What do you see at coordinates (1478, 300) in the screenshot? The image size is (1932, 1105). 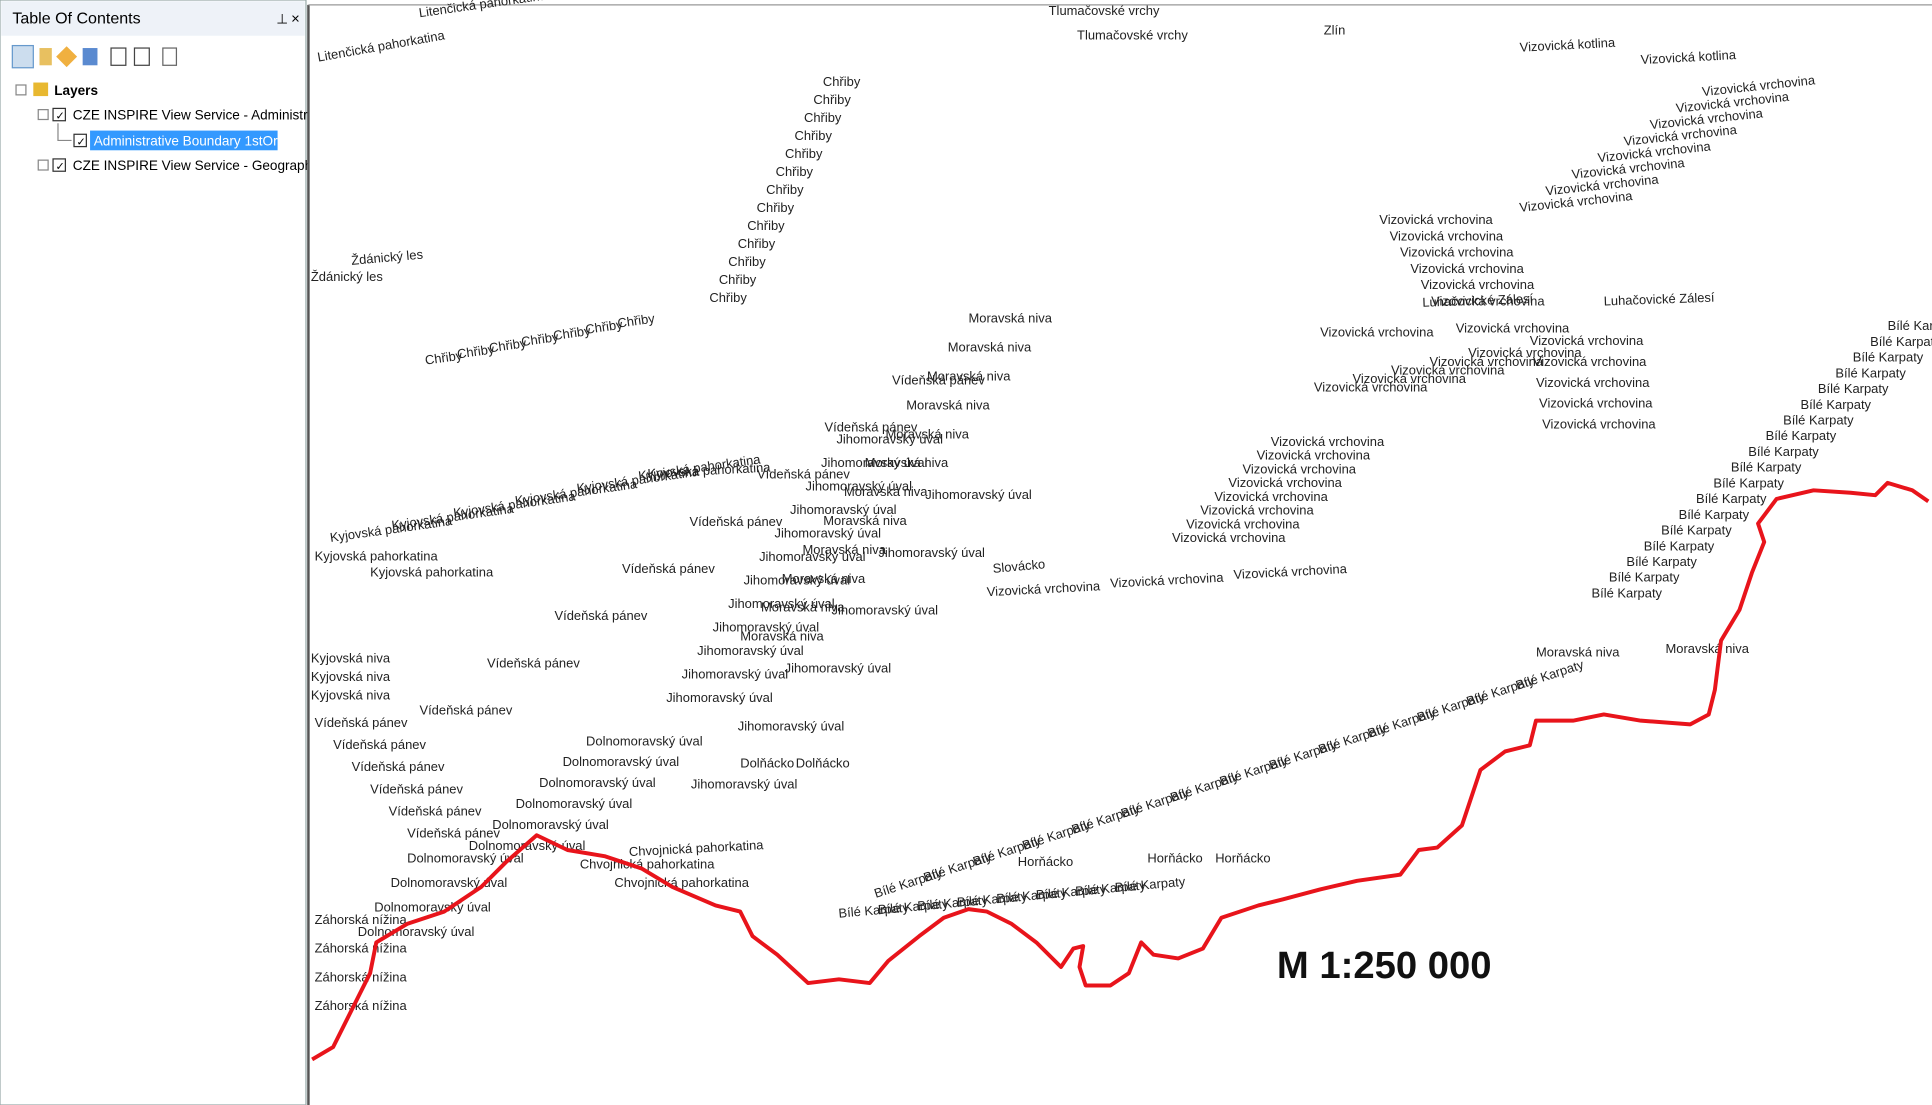 I see `map-label: Luhačovické Zálesí` at bounding box center [1478, 300].